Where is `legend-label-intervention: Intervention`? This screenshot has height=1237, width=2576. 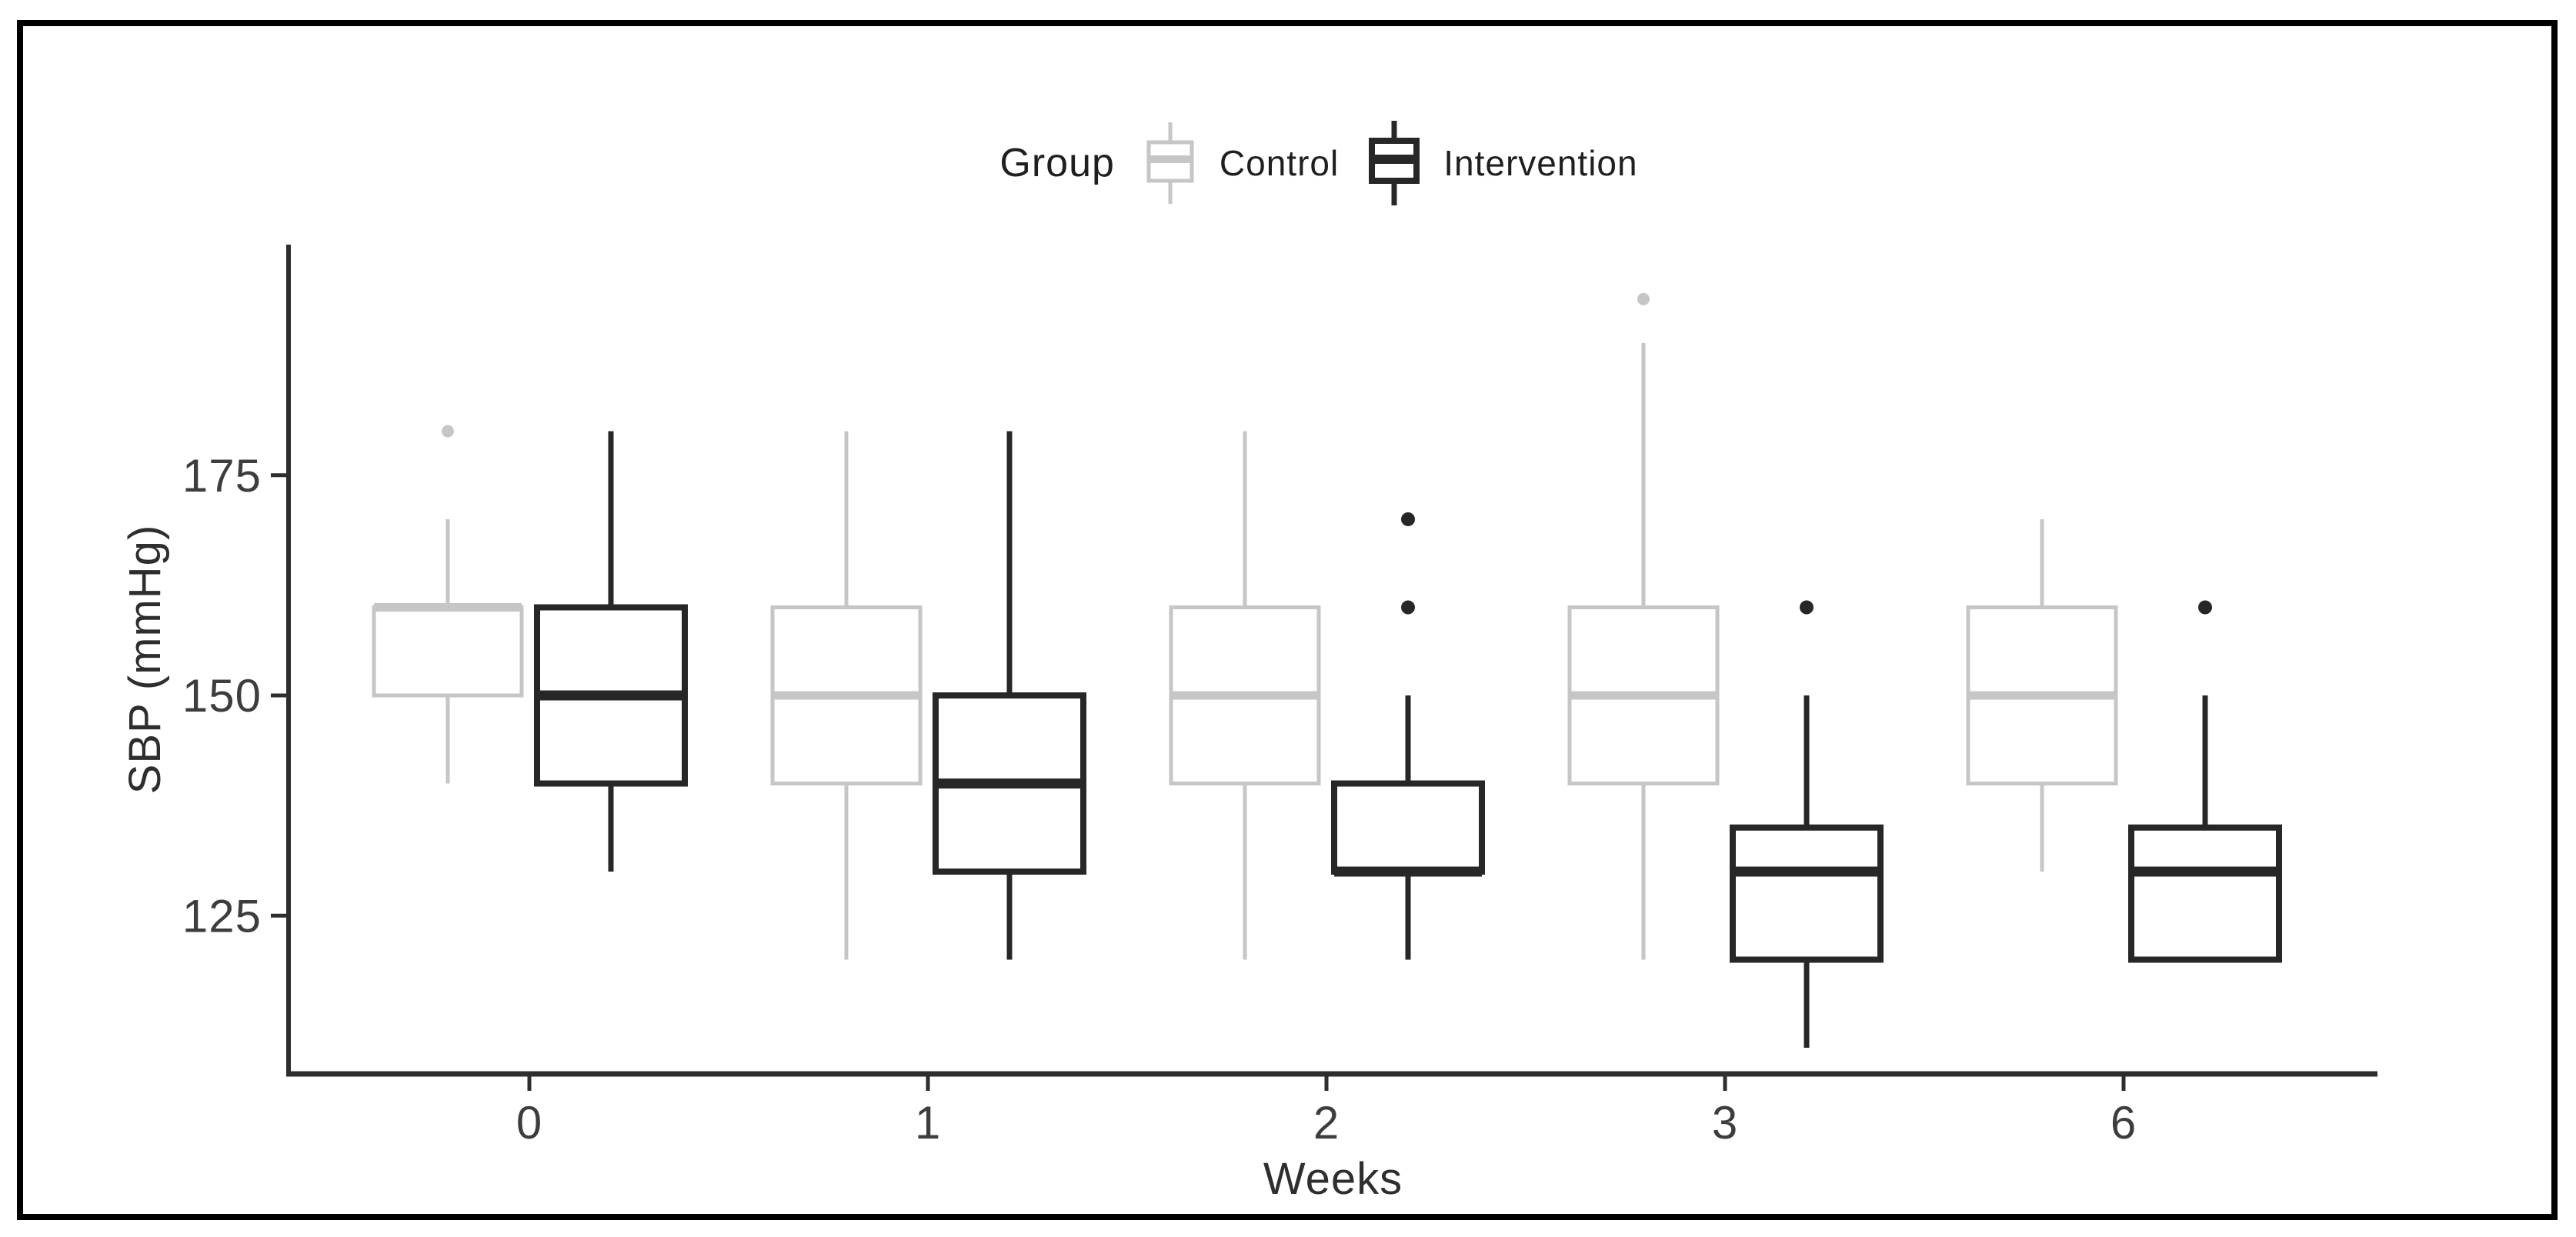 legend-label-intervention: Intervention is located at coordinates (1540, 163).